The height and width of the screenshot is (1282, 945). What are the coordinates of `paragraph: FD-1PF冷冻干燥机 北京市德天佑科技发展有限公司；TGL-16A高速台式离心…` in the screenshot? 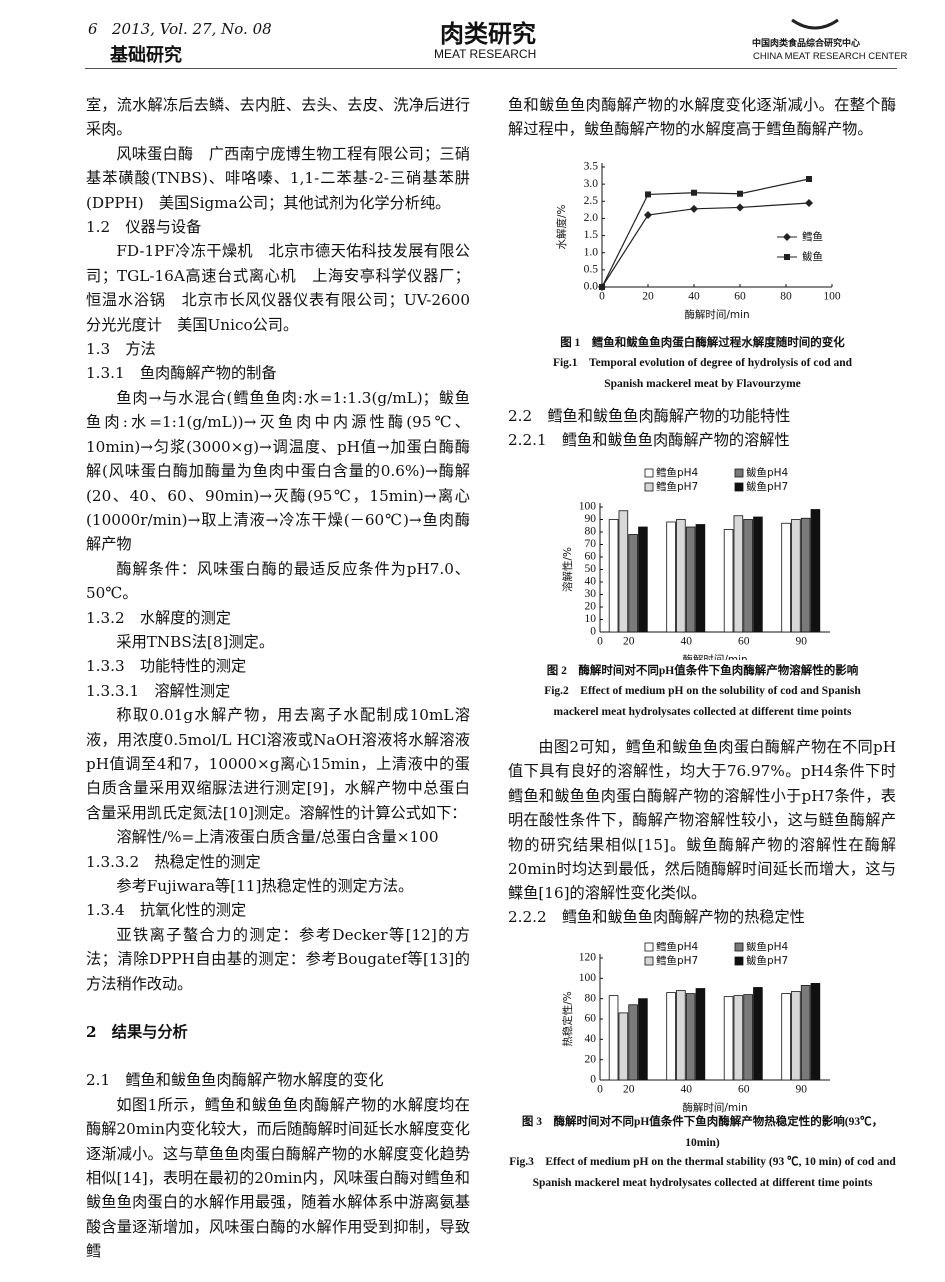 It's located at (278, 288).